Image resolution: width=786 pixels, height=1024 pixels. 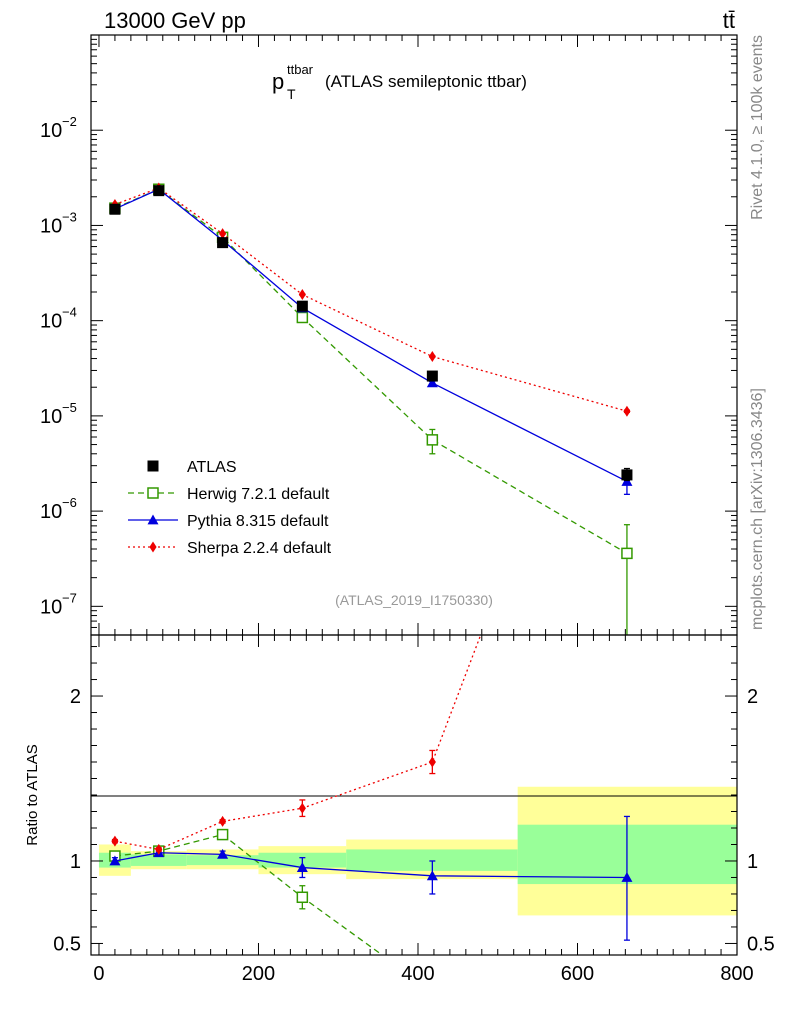 I want to click on main-y-tick-exponent: −7, so click(x=69, y=597).